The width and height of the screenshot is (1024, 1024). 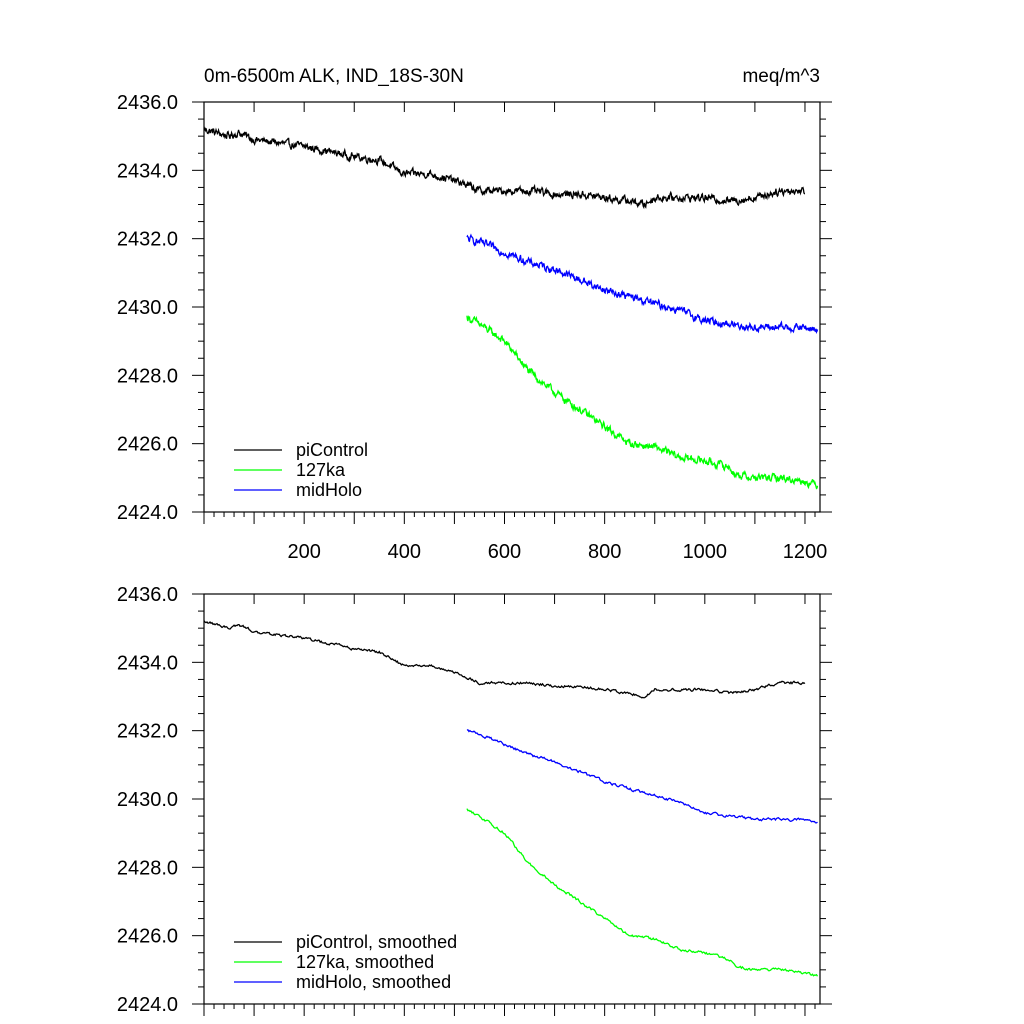 I want to click on top-y-tick-label: 2432.0, so click(x=147, y=240).